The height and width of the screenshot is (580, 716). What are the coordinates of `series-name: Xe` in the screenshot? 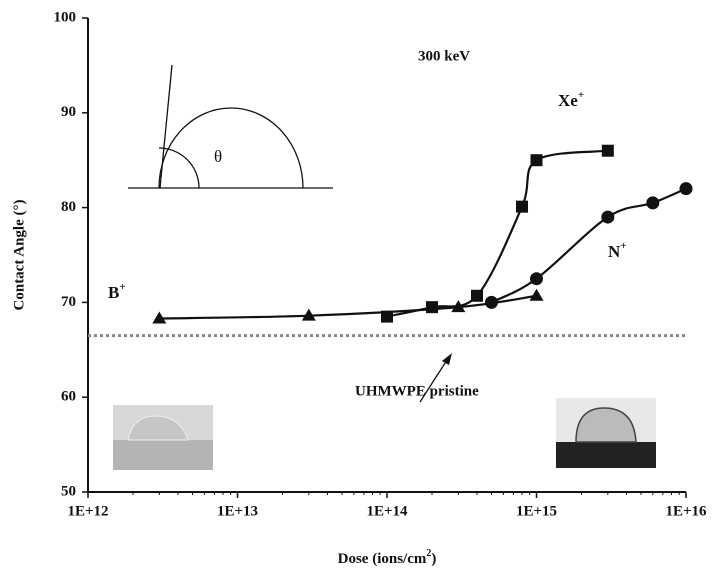 It's located at (568, 100).